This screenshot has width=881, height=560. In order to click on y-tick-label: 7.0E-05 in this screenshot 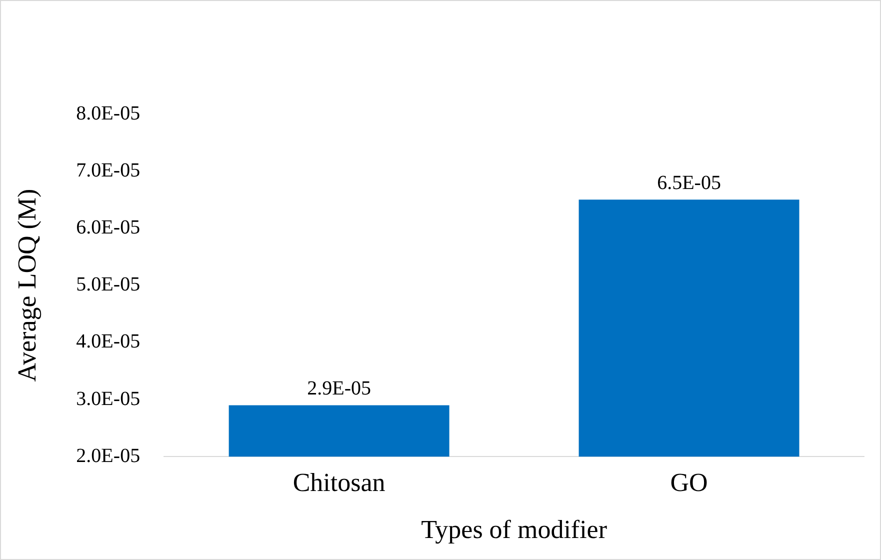, I will do `click(108, 170)`.